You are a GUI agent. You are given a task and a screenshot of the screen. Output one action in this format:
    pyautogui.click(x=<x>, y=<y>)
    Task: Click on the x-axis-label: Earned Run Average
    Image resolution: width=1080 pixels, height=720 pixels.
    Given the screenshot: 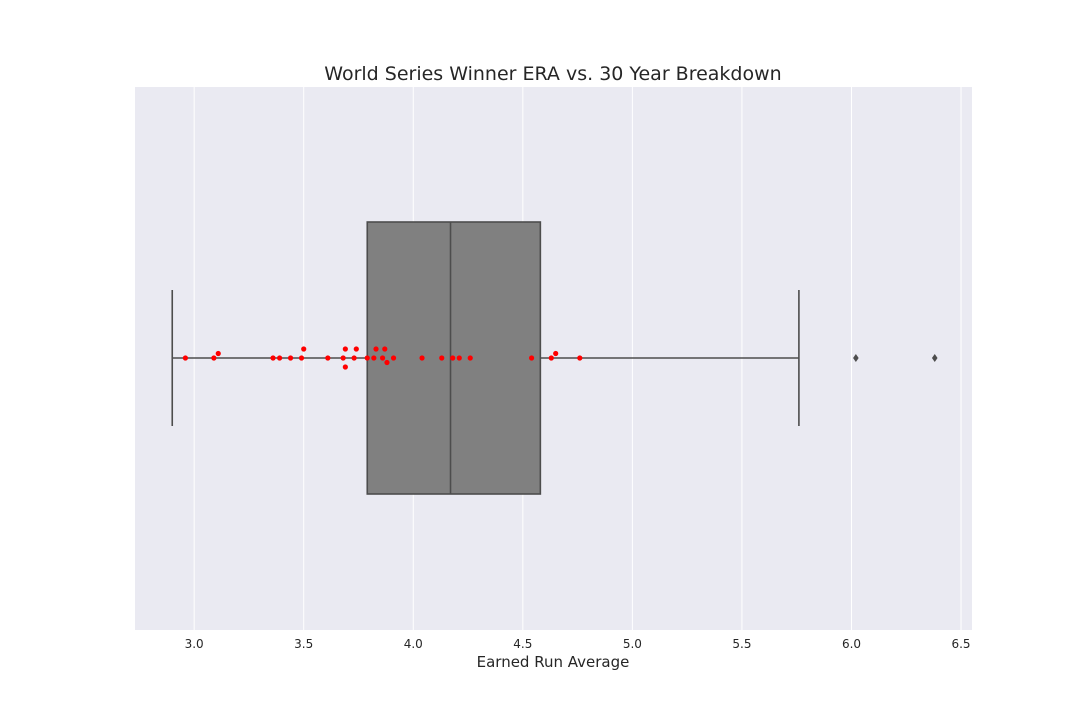 What is the action you would take?
    pyautogui.click(x=553, y=662)
    